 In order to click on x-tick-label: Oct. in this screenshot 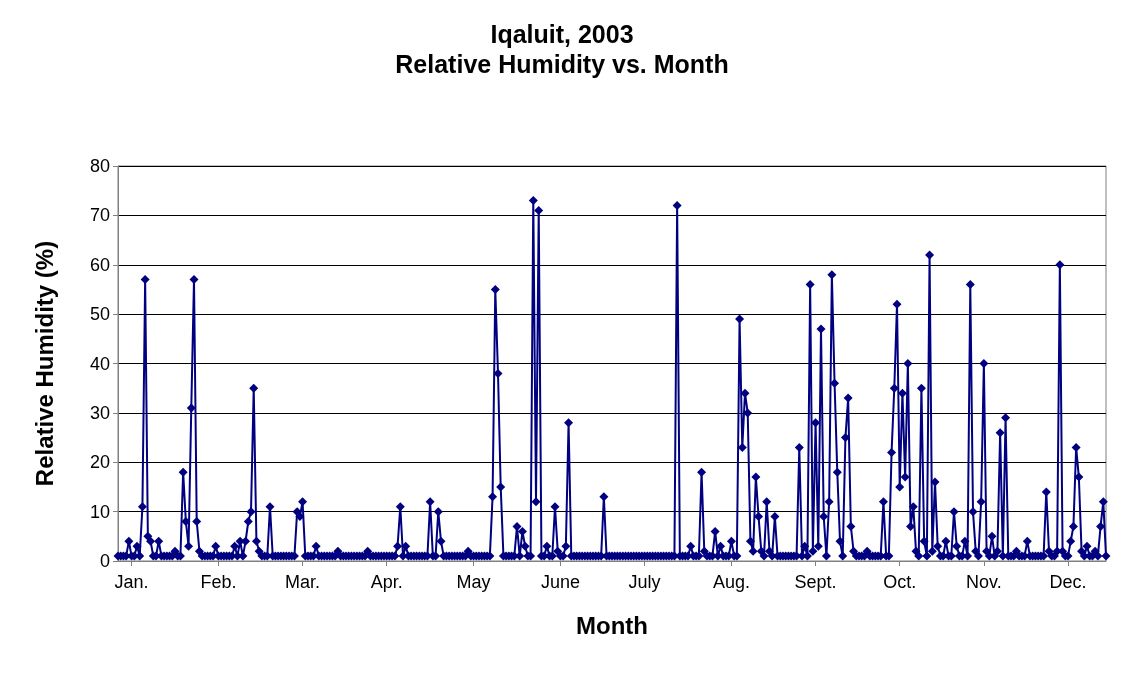, I will do `click(900, 582)`.